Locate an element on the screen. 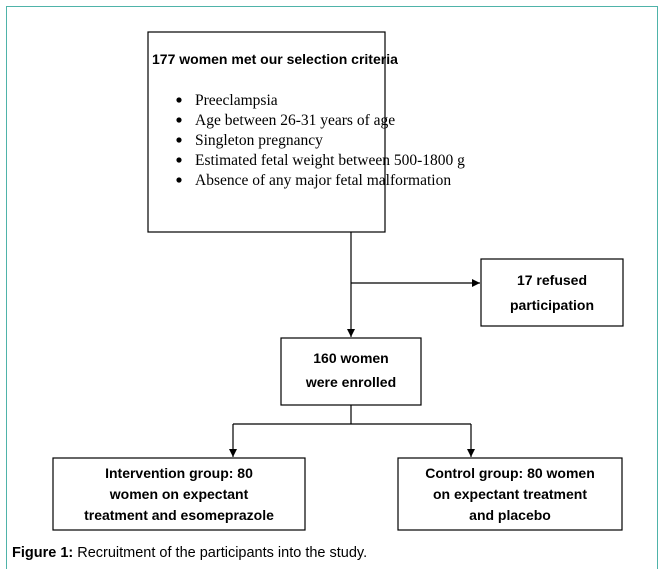 The image size is (665, 569). criteria-box is located at coordinates (266, 132).